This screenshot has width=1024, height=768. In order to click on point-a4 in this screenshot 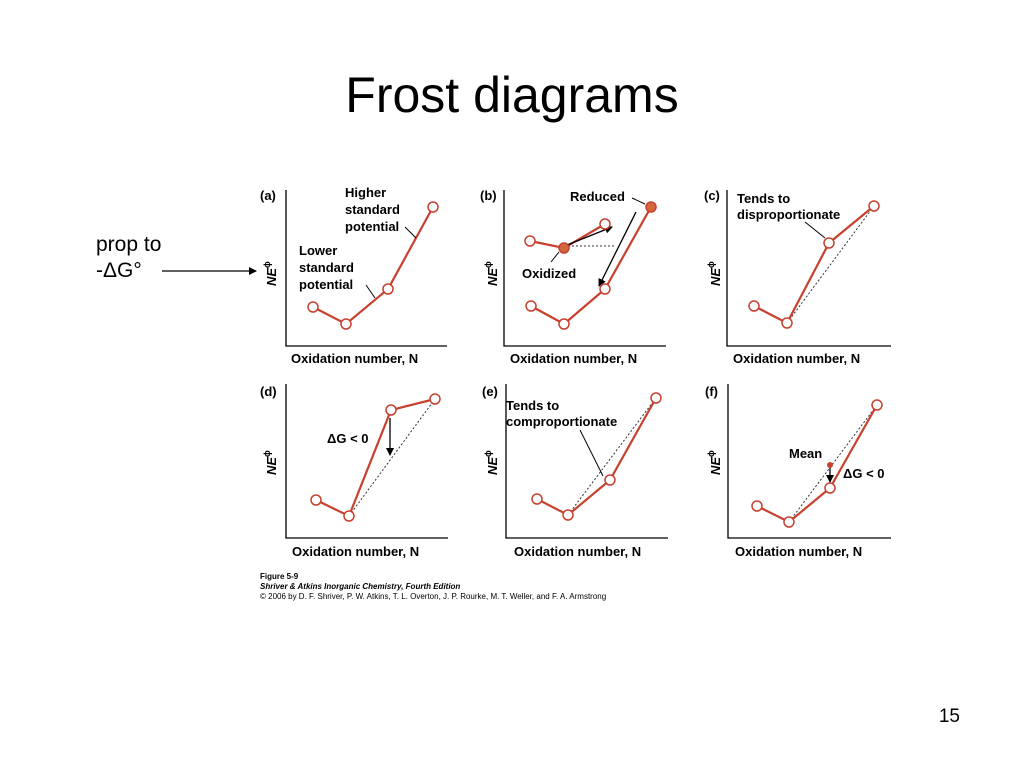, I will do `click(433, 207)`.